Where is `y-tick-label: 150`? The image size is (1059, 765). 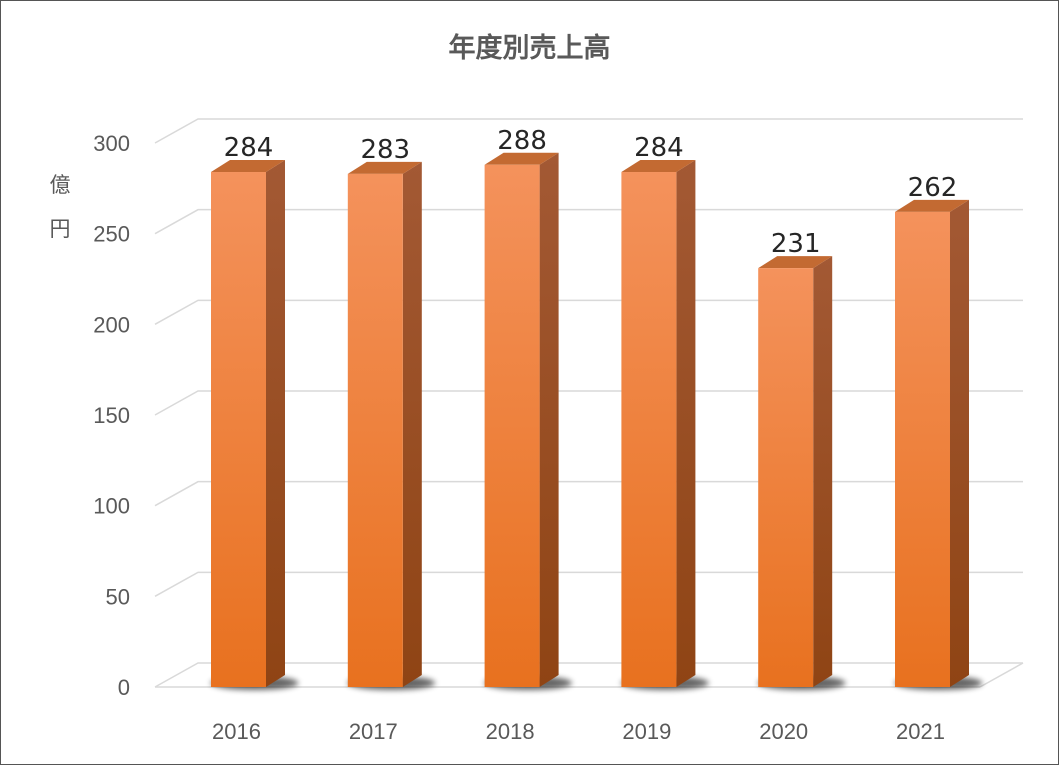 y-tick-label: 150 is located at coordinates (111, 415).